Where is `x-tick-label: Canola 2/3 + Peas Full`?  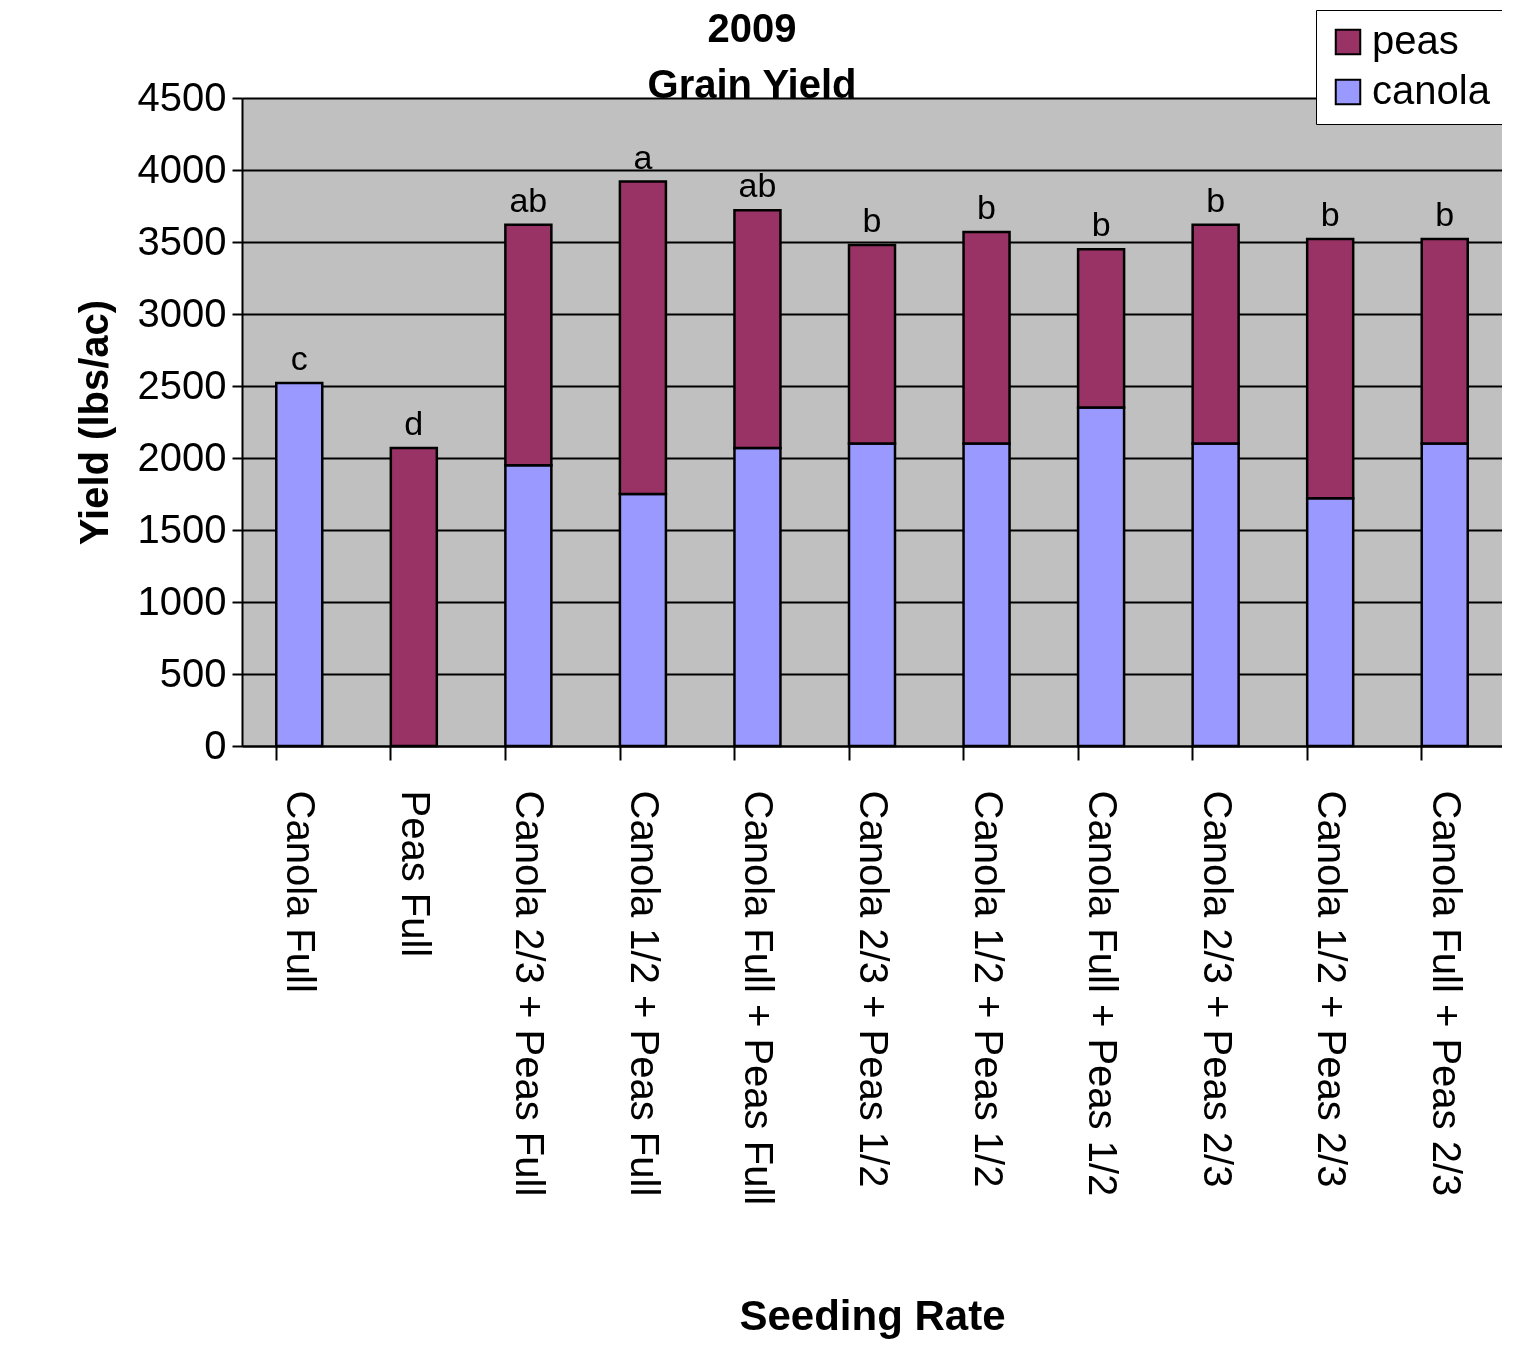
x-tick-label: Canola 2/3 + Peas Full is located at coordinates (530, 993).